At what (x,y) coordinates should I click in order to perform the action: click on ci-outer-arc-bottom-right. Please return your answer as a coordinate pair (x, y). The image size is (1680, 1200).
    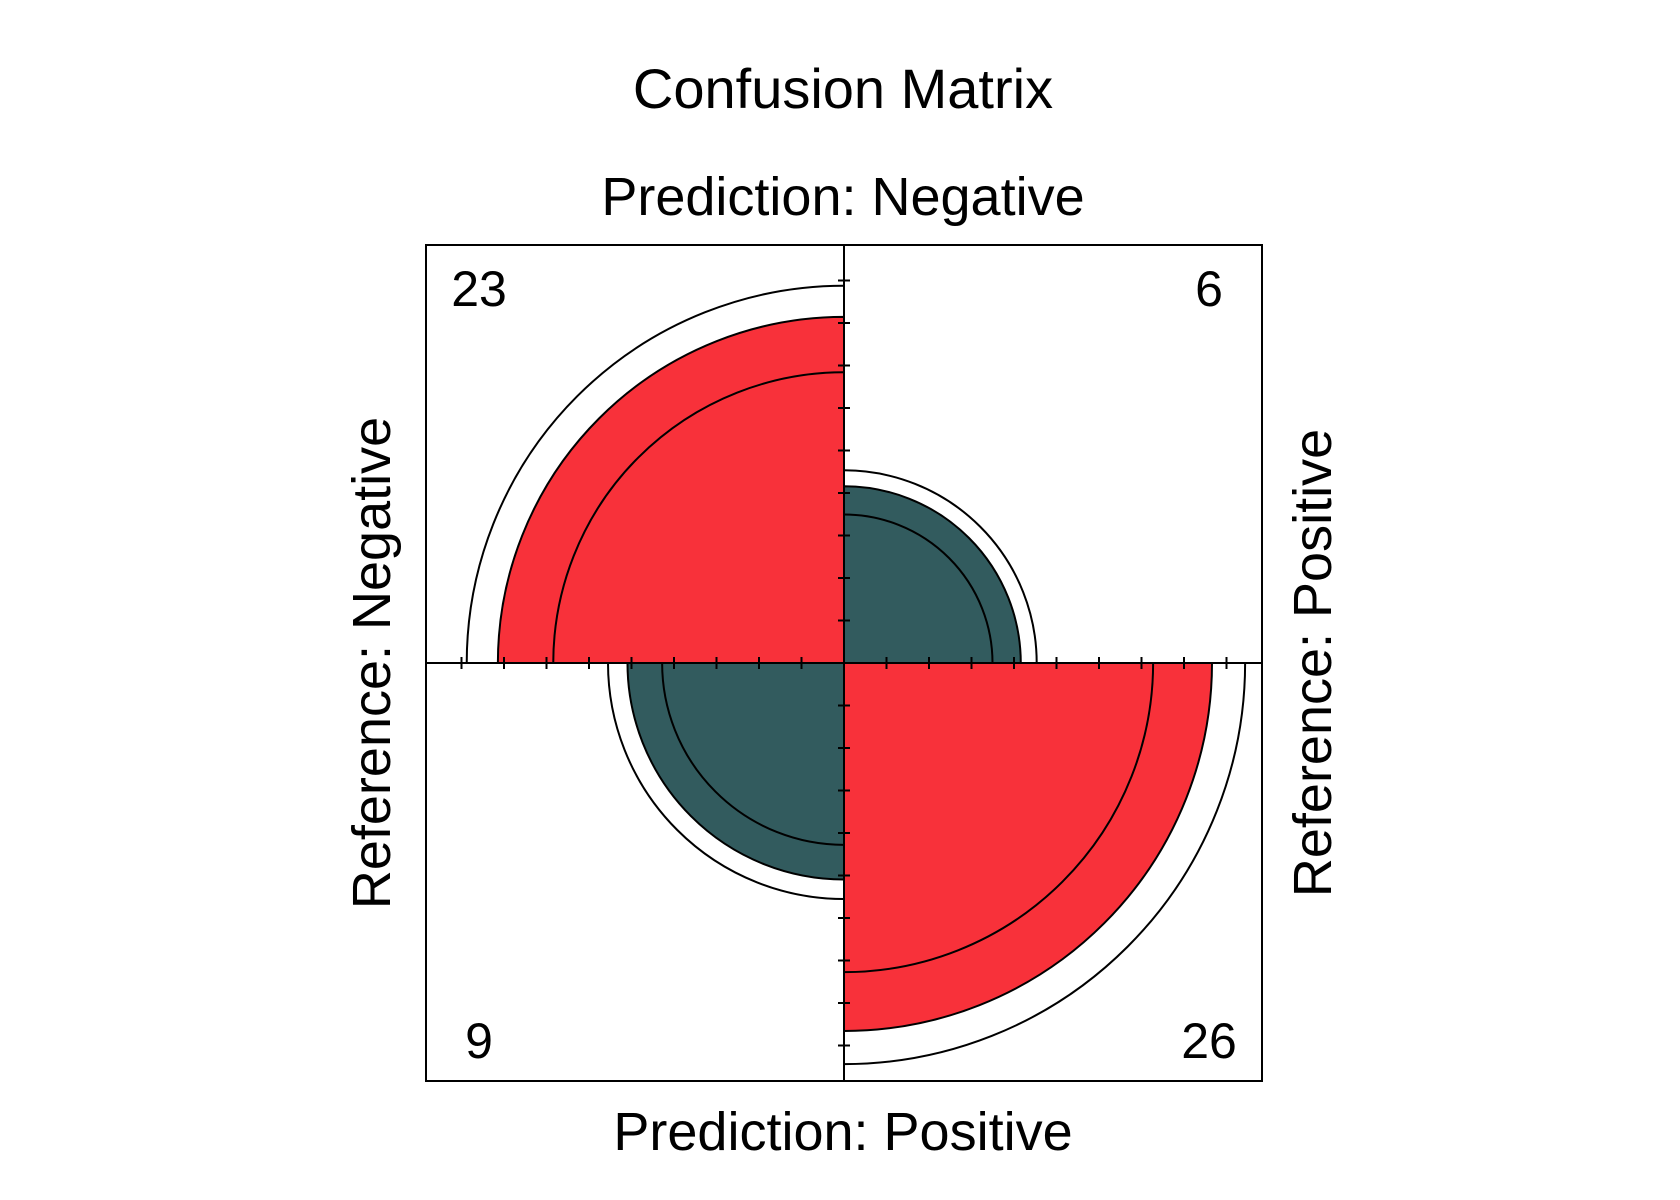
    Looking at the image, I should click on (1045, 864).